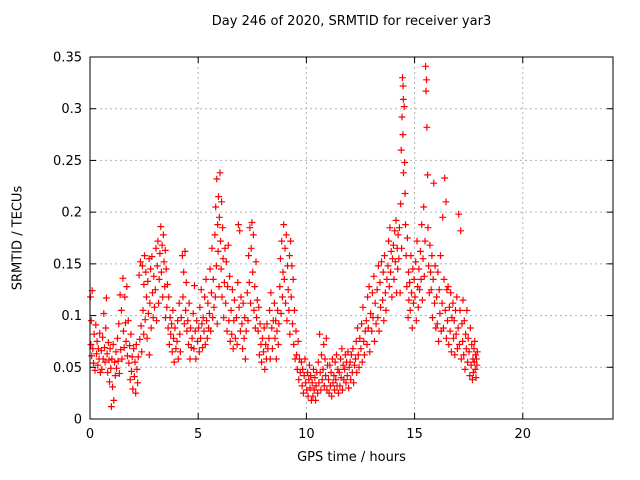 The height and width of the screenshot is (480, 640). I want to click on x-tick-label: 5, so click(198, 434).